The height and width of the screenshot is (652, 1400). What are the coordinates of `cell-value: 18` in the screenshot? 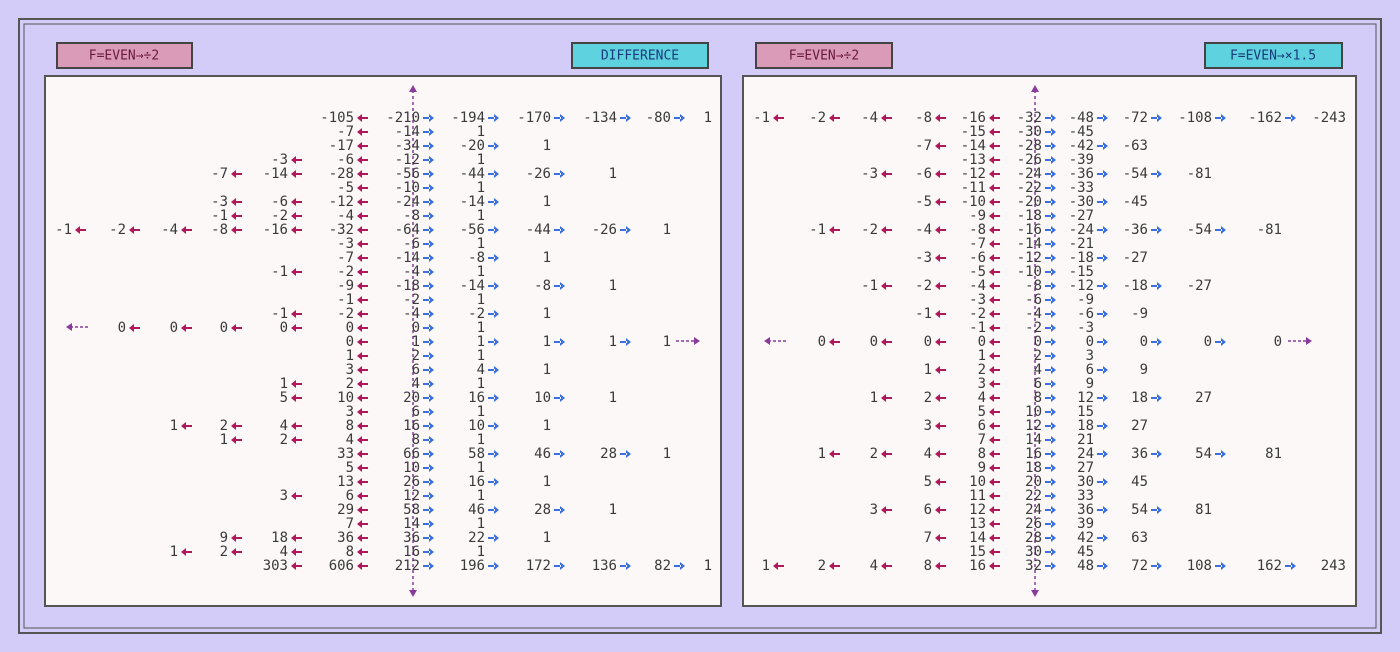 It's located at (1033, 468).